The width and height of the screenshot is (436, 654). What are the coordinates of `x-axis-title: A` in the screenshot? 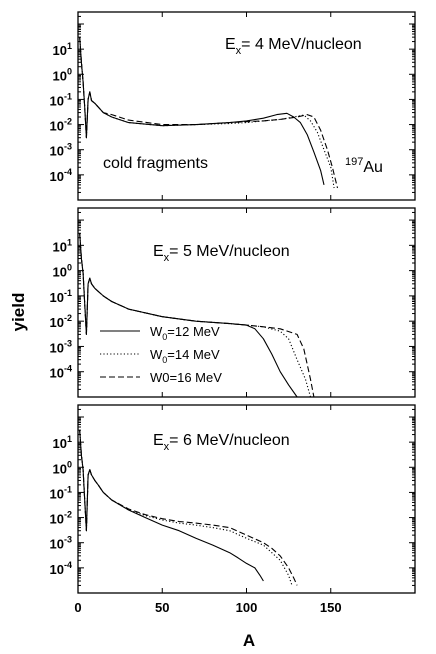 It's located at (249, 640).